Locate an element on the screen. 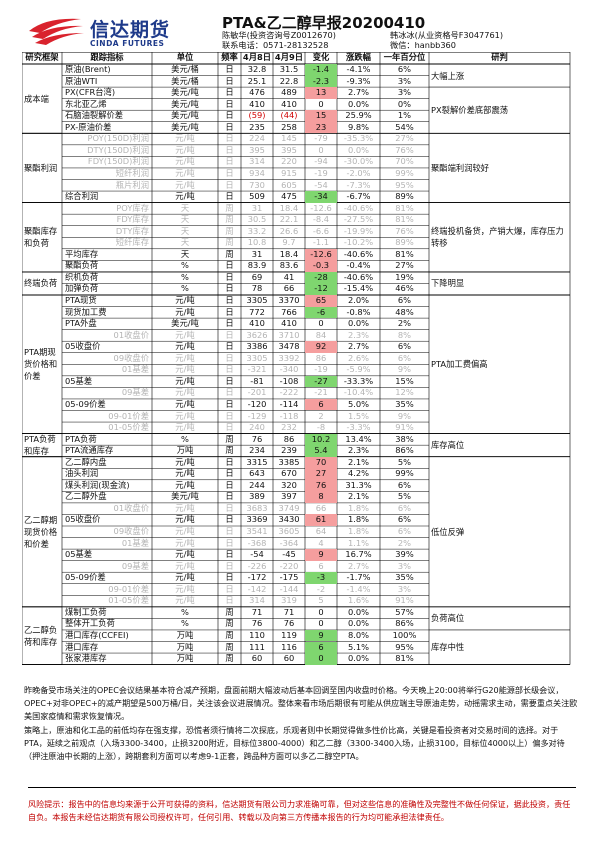 This screenshot has width=595, height=842. section-3-judgment-0: 下降明显 is located at coordinates (448, 283).